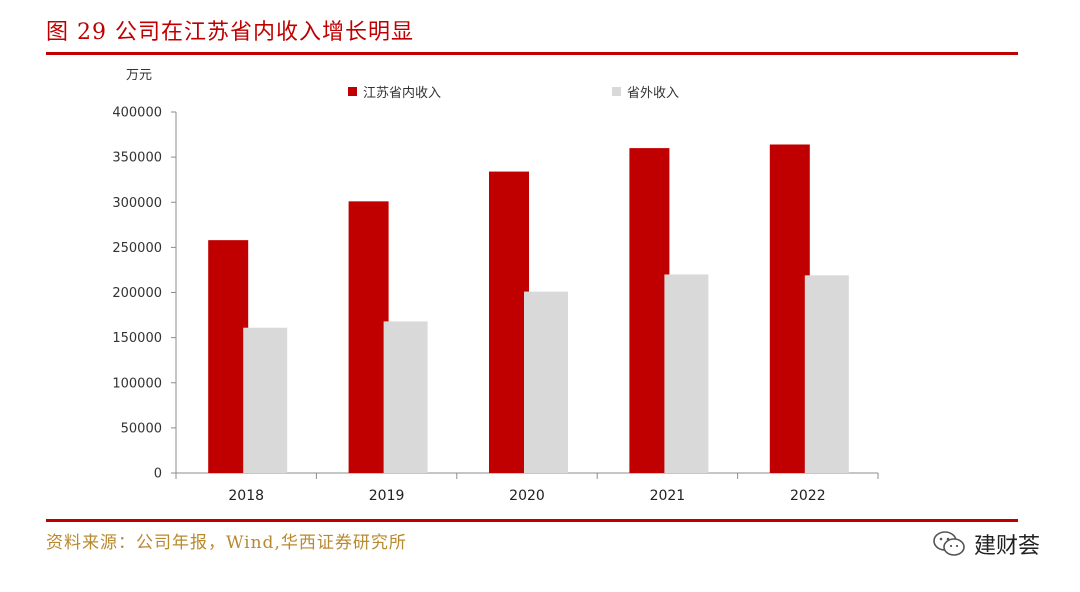  I want to click on x-category-label: 2020, so click(527, 496).